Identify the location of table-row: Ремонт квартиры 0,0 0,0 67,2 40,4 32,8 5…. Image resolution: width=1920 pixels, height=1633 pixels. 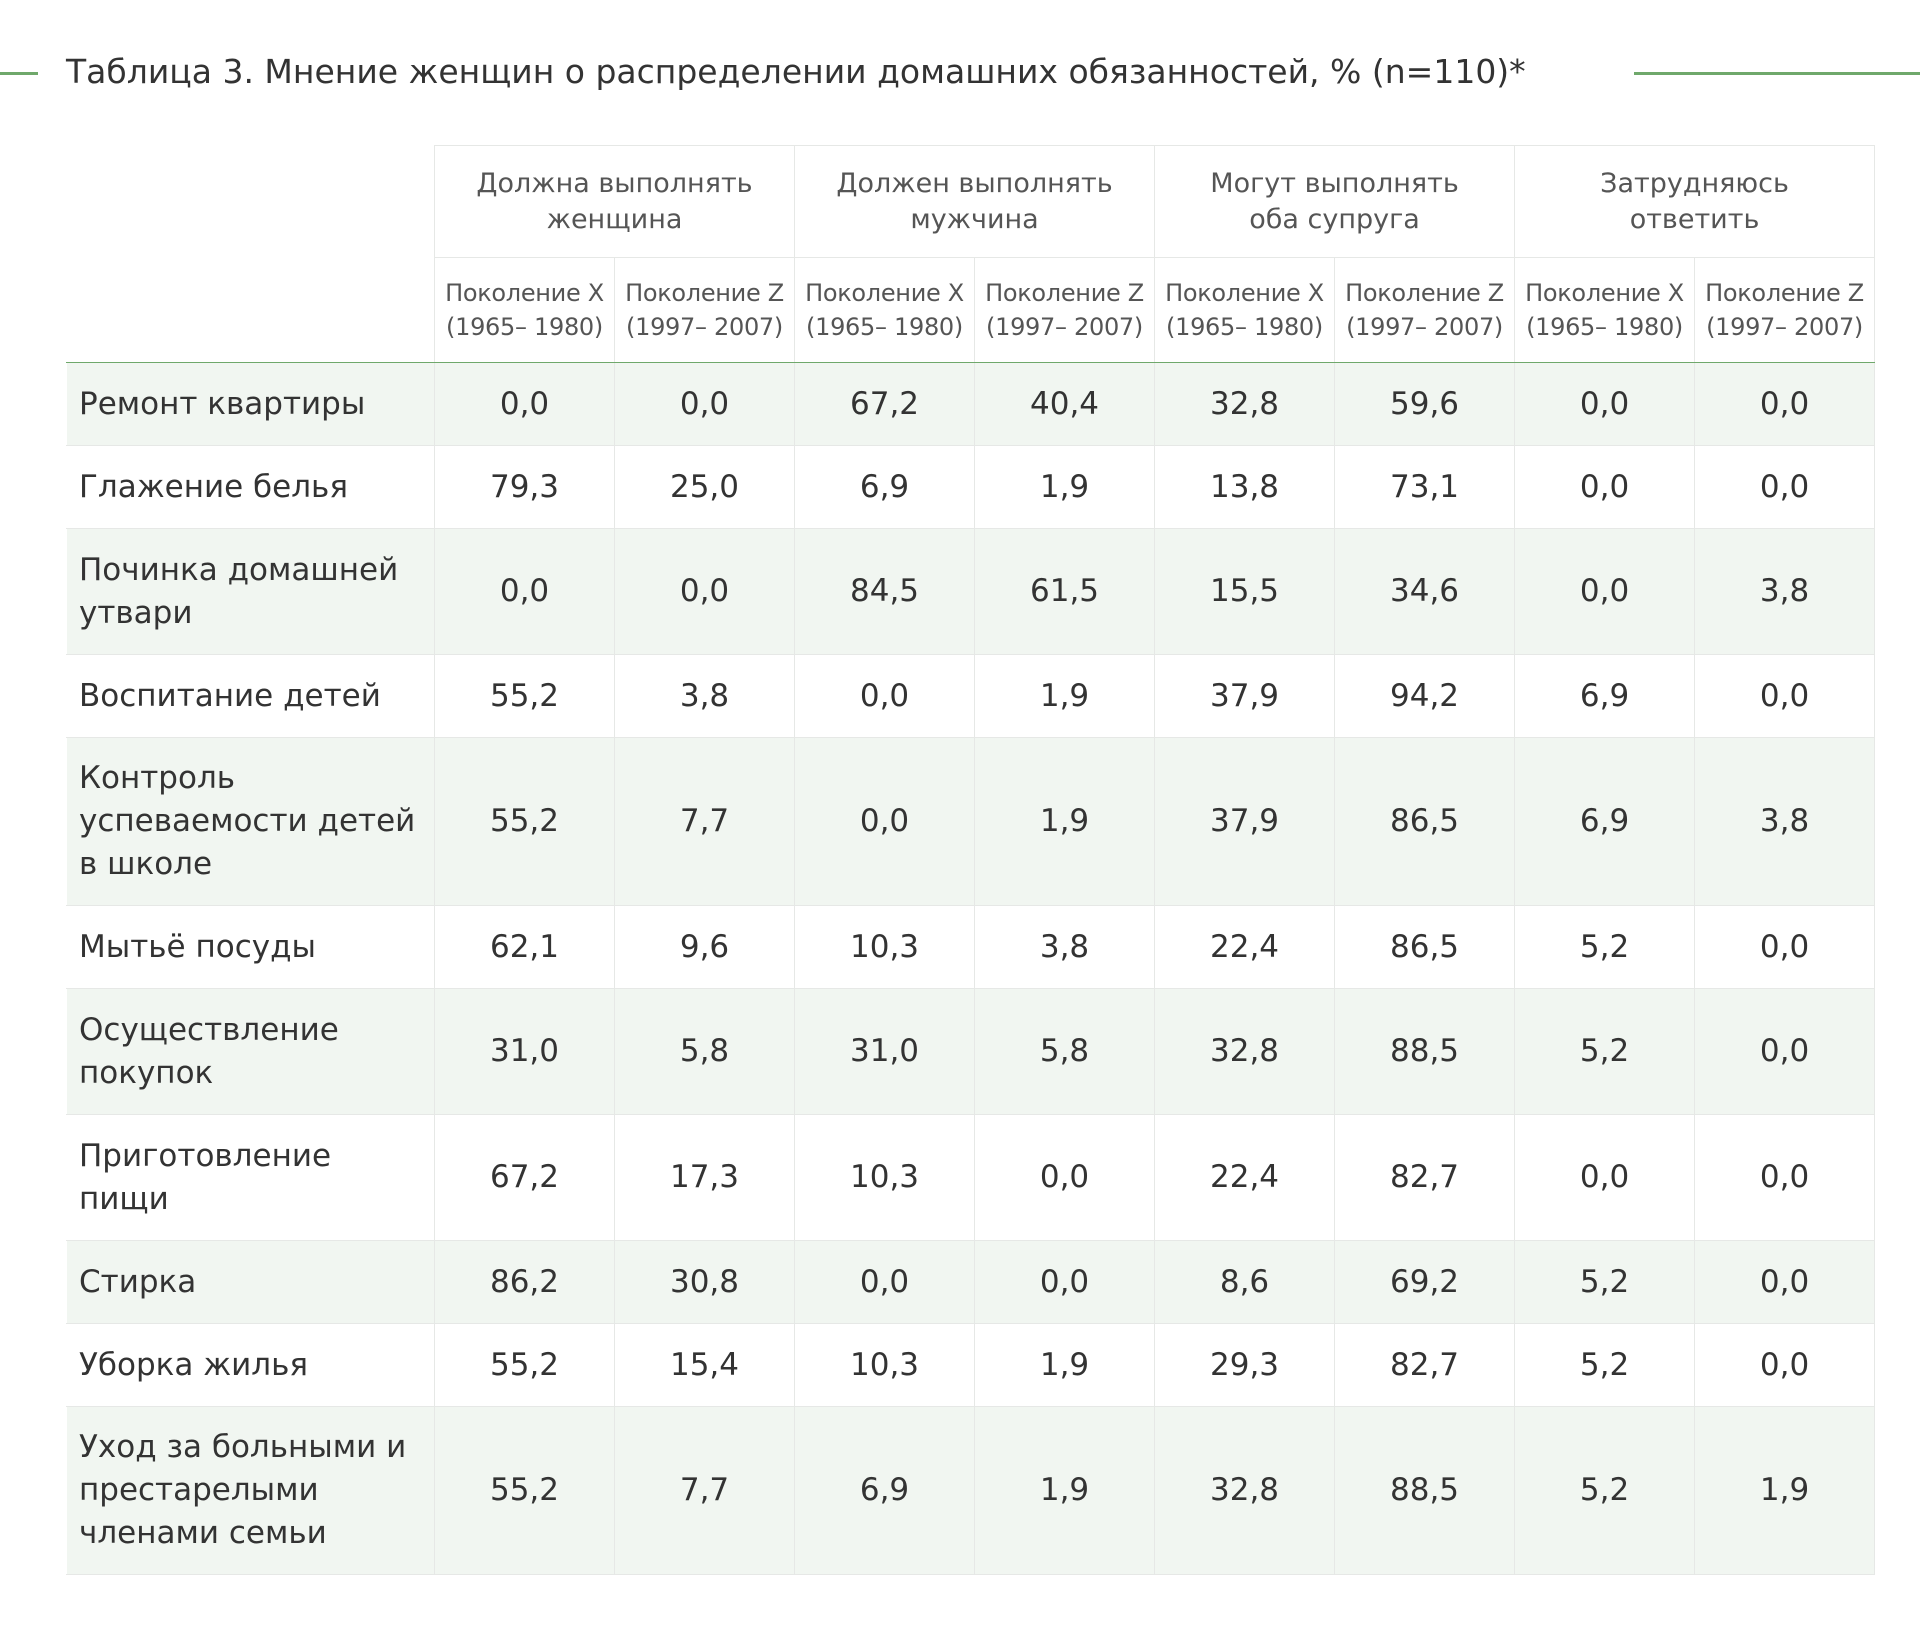
(971, 404).